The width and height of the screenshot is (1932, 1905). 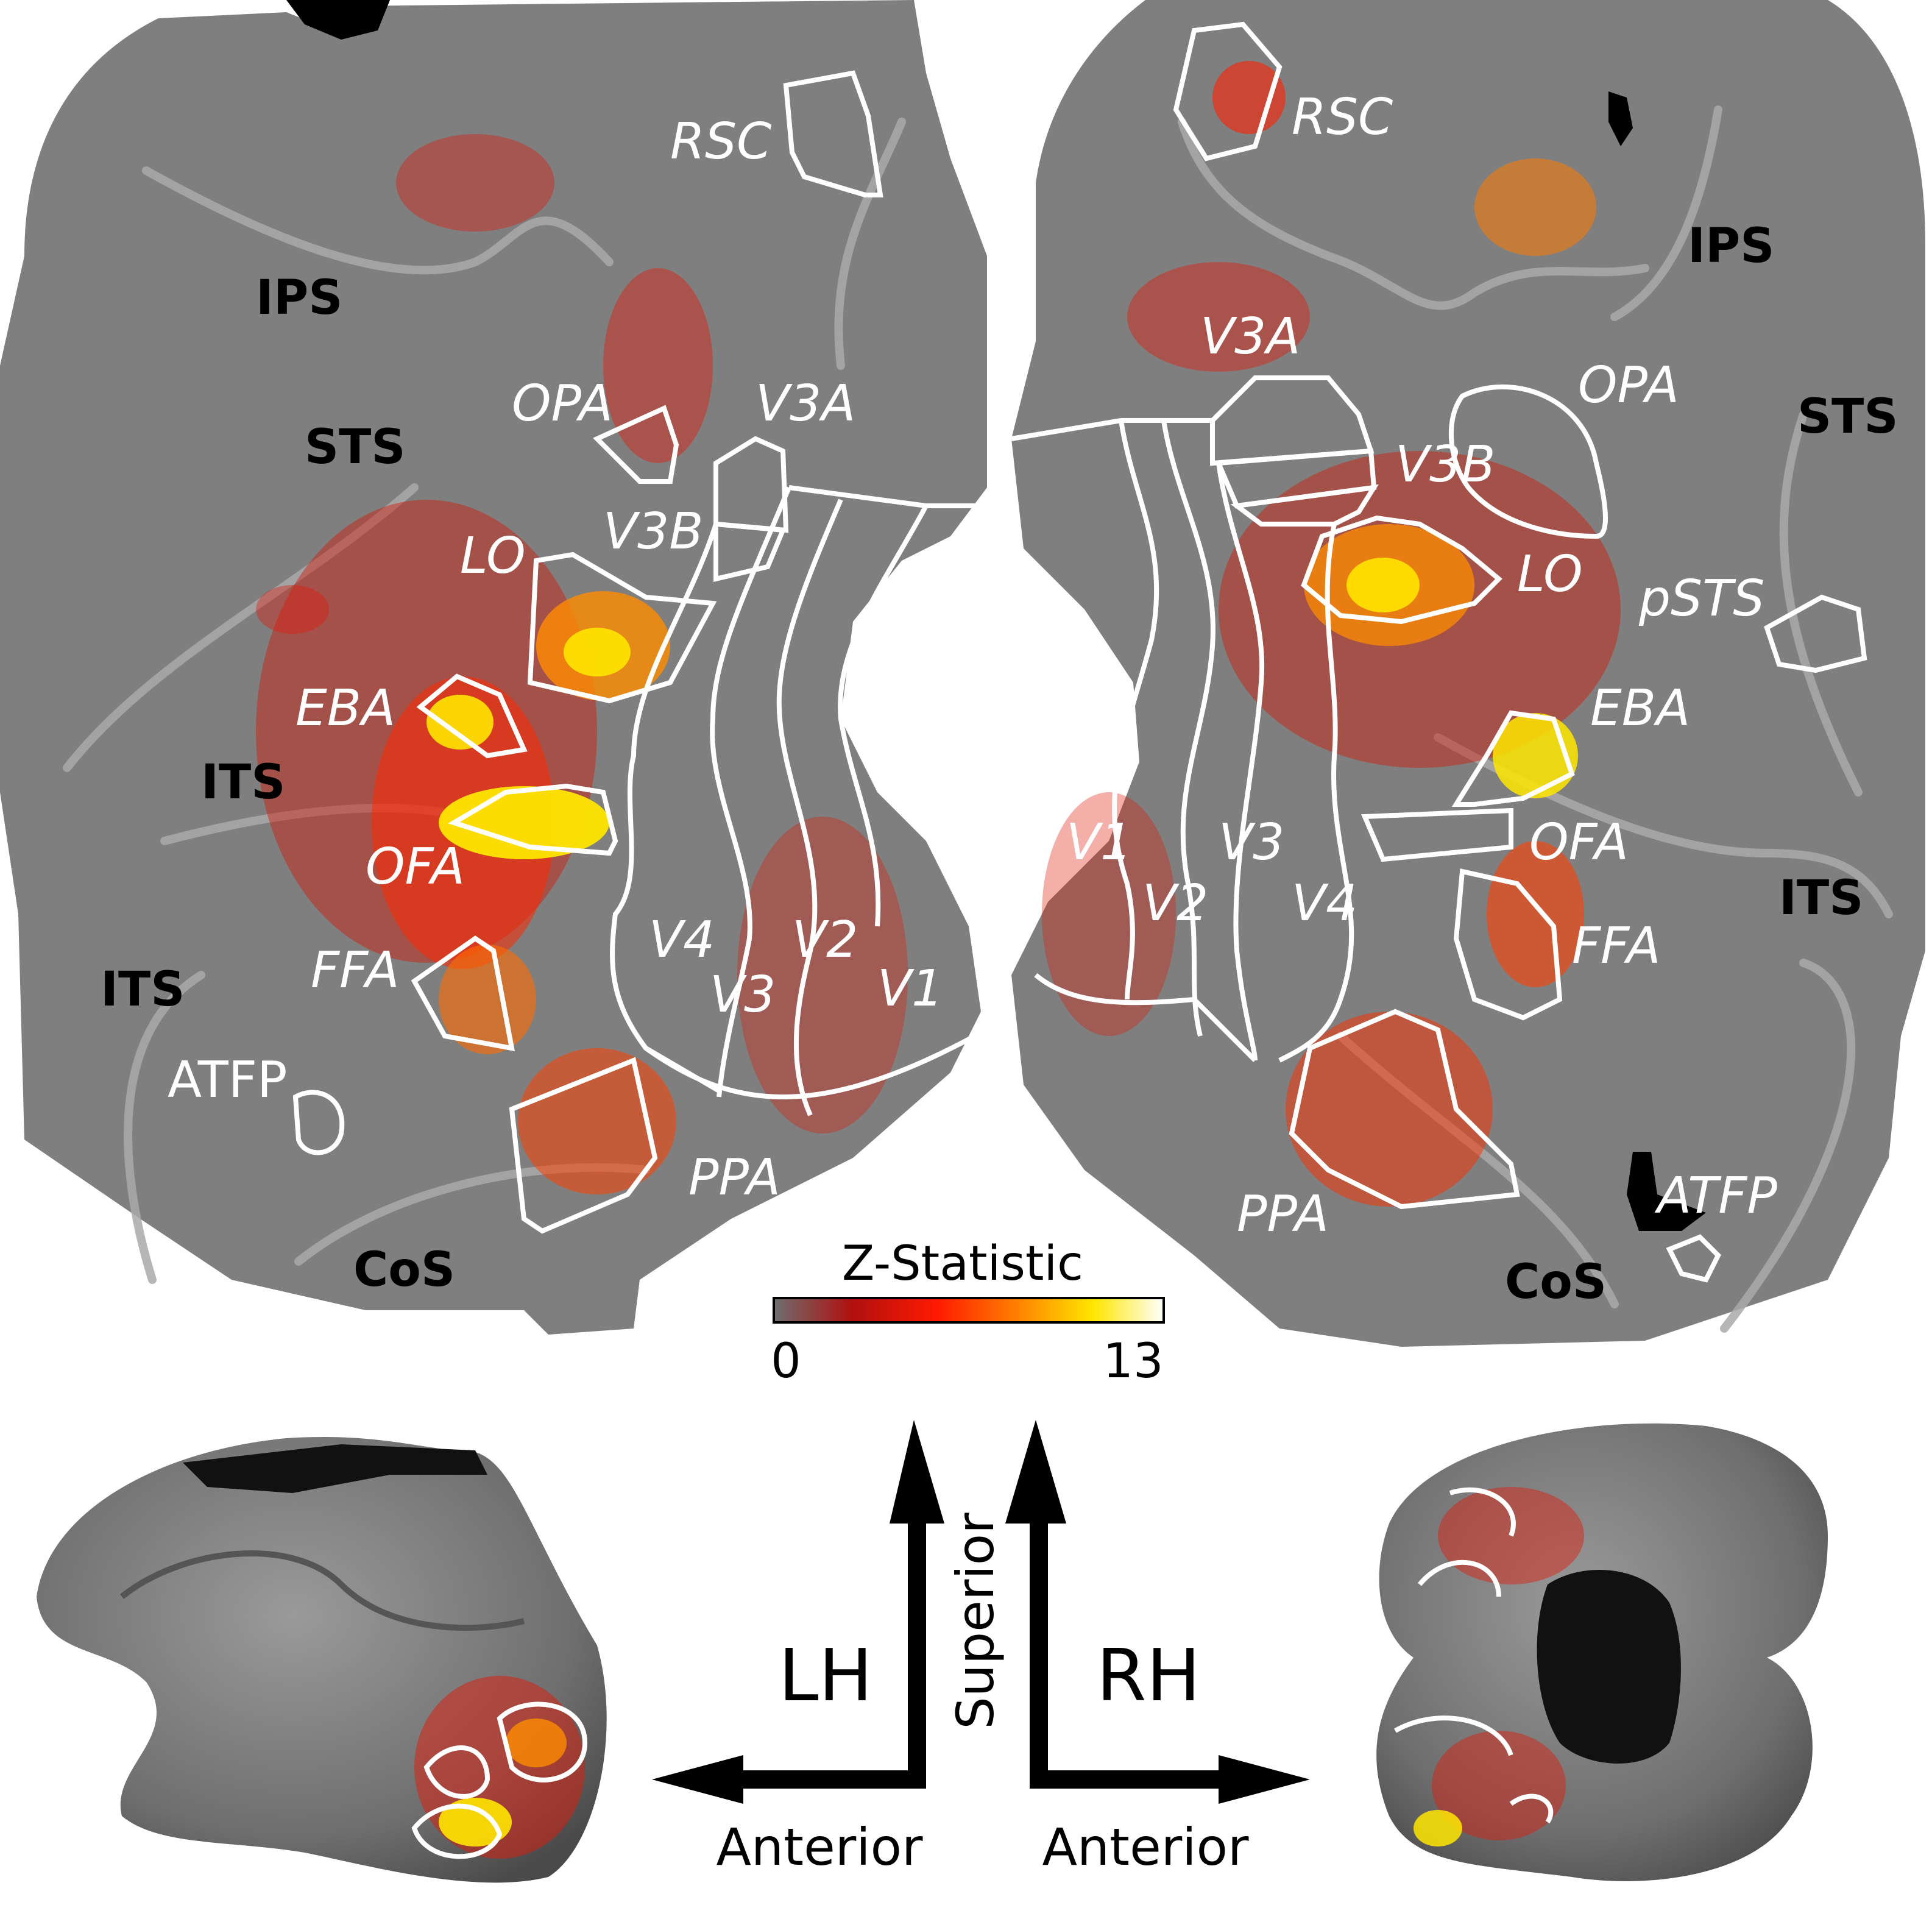 I want to click on left-hemisphere-3d, so click(x=322, y=1660).